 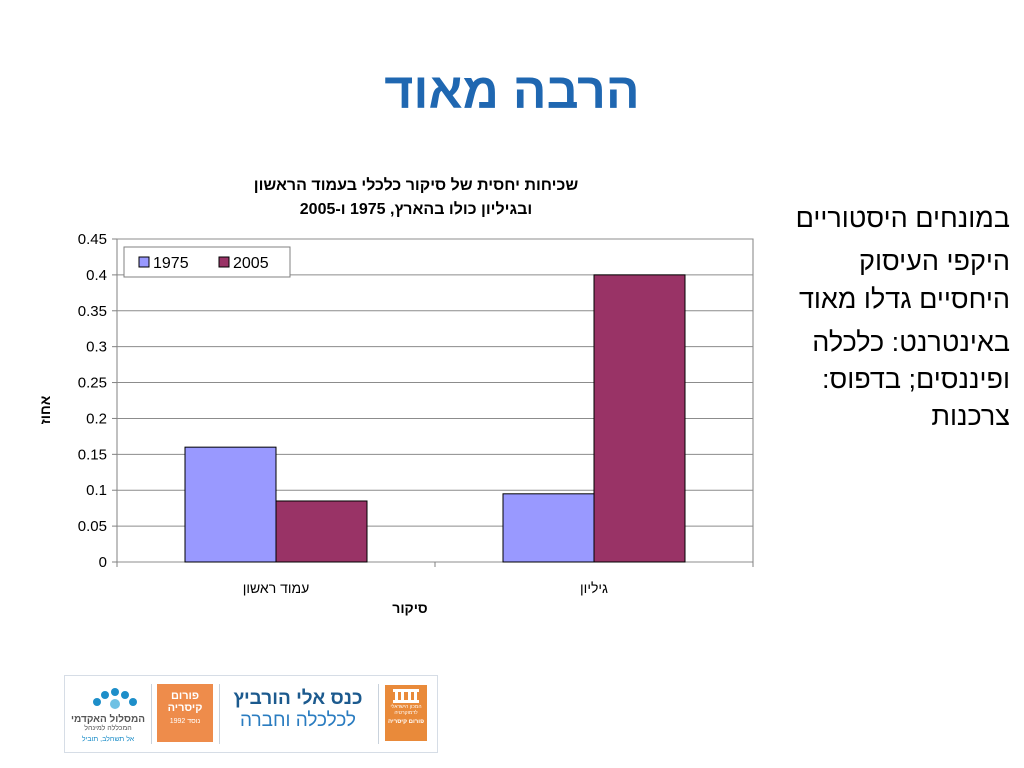 I want to click on conference-logo: כנס אלי הורביץ לכלכלה וחברה, so click(x=298, y=710).